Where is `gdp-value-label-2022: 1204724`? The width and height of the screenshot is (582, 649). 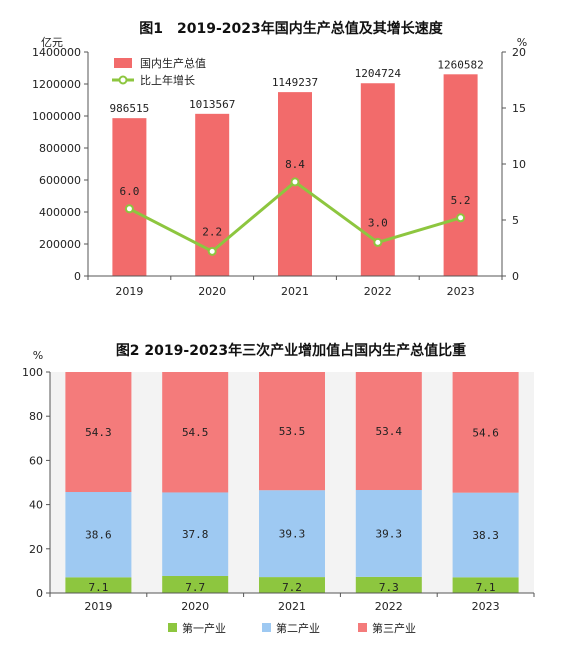
gdp-value-label-2022: 1204724 is located at coordinates (378, 73).